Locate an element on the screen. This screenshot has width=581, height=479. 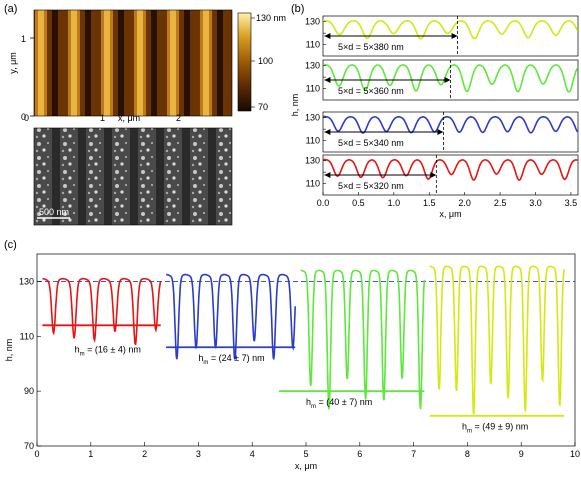
period-annotation: 5×d = 5×340 nm is located at coordinates (371, 143).